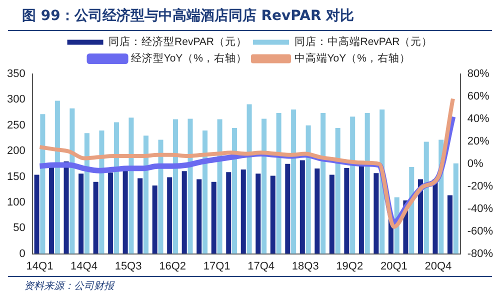 Image resolution: width=500 pixels, height=300 pixels. What do you see at coordinates (177, 41) in the screenshot?
I see `legend-label: 同店：经济型RevPAR（元）` at bounding box center [177, 41].